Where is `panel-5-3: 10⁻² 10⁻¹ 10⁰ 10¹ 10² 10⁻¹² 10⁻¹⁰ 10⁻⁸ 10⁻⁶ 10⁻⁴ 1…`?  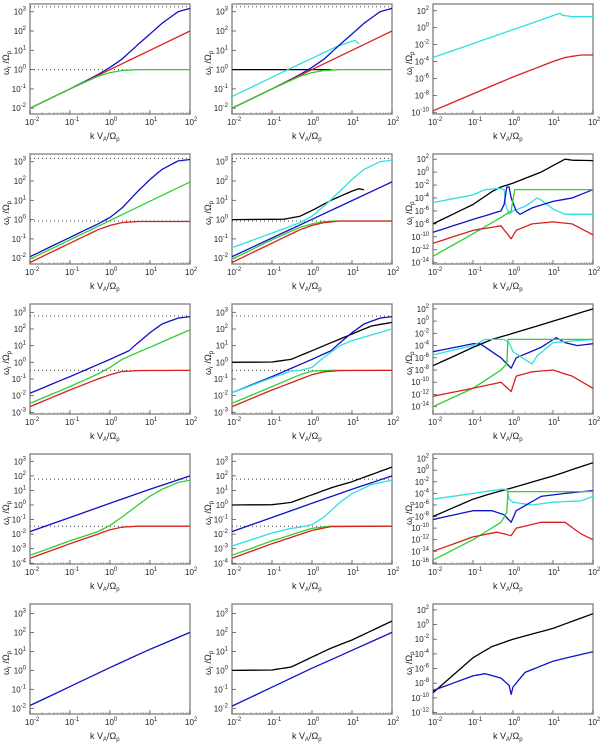
panel-5-3: 10⁻² 10⁻¹ 10⁰ 10¹ 10² 10⁻¹² 10⁻¹⁰ 10⁻⁸ 10⁻⁶ 10⁻⁴ 1… is located at coordinates (502, 673).